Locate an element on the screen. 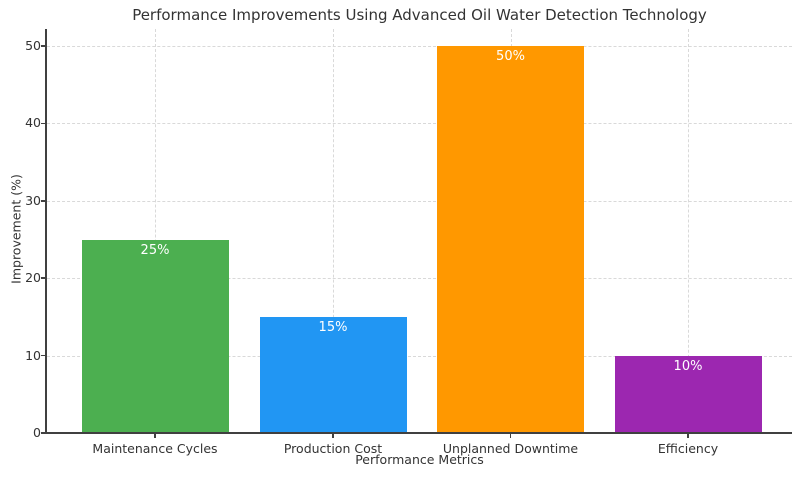 The height and width of the screenshot is (477, 800). bar-unplanned-downtime: 50% is located at coordinates (510, 239).